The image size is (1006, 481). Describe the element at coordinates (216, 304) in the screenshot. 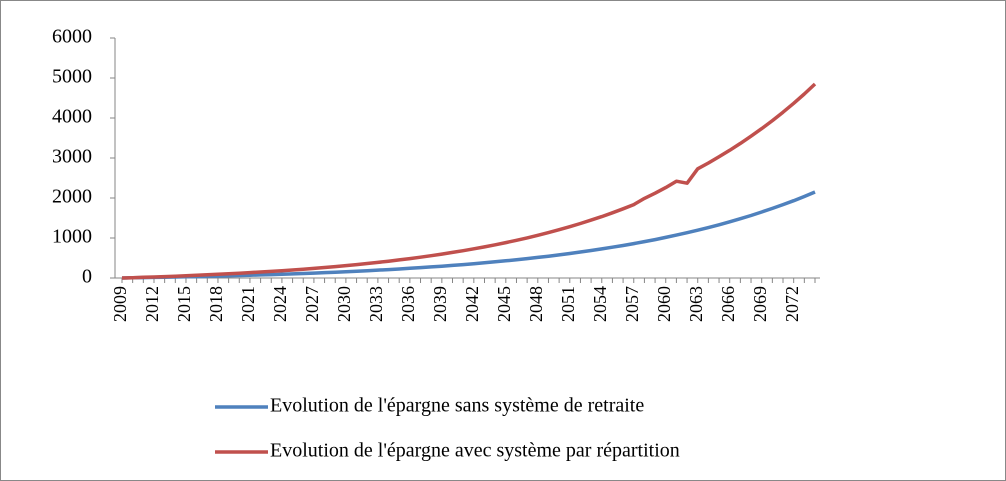

I see `x-tick-label: 2018` at that location.